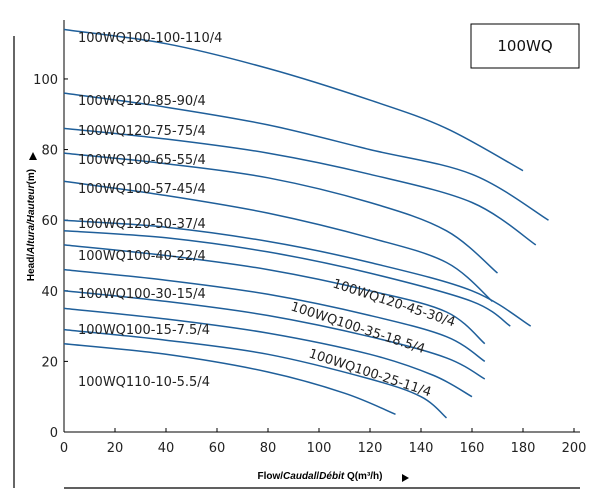 The image size is (598, 500). What do you see at coordinates (142, 131) in the screenshot?
I see `curve-label-2: 100WQ120-75-75/4` at bounding box center [142, 131].